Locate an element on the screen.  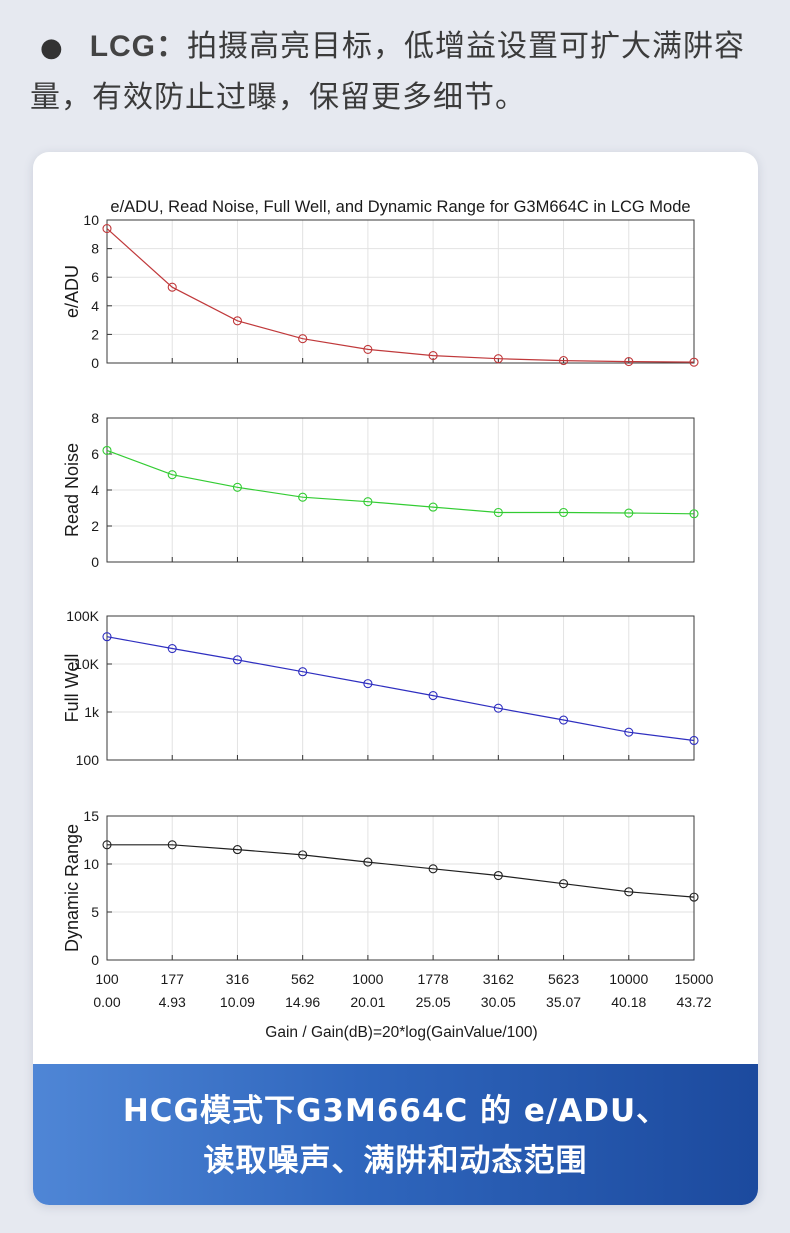
intro-paragraph: ● LCG：拍摄高亮目标，低增益设置可扩大满阱容量，有效防止过曝，保留更多细节。 is located at coordinates (400, 72).